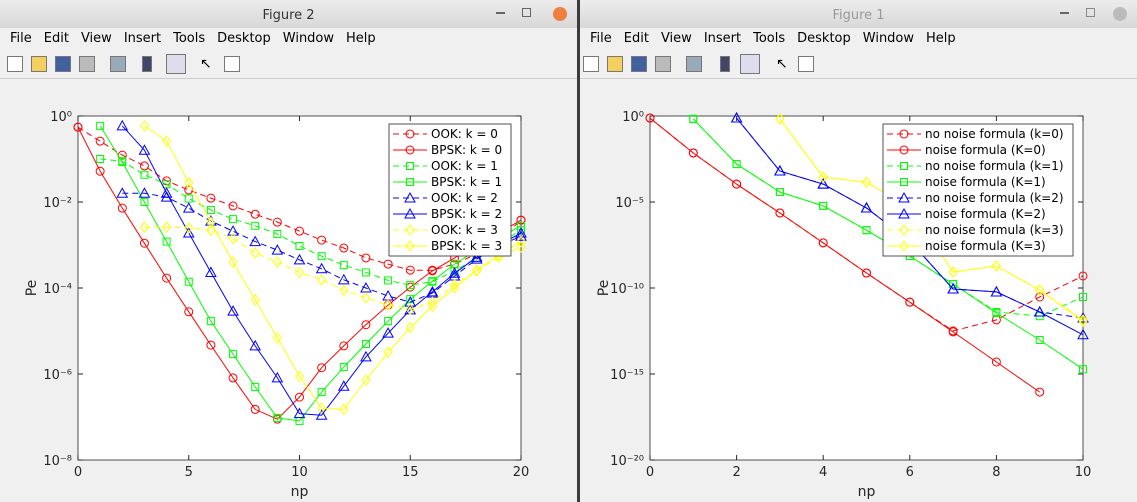 The width and height of the screenshot is (1137, 502). What do you see at coordinates (466, 214) in the screenshot?
I see `legend-label: BPSK: k = 2` at bounding box center [466, 214].